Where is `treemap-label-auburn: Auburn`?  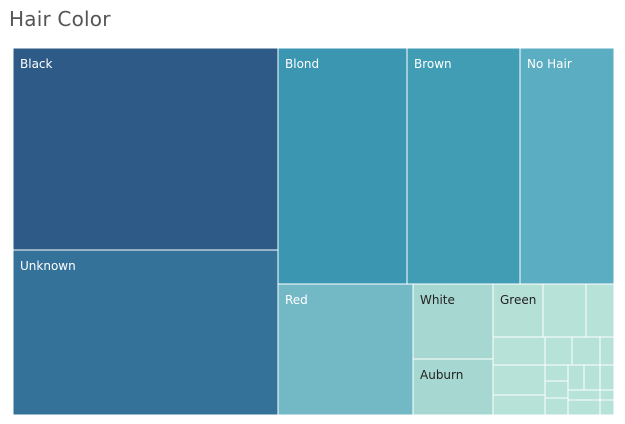
treemap-label-auburn: Auburn is located at coordinates (441, 375).